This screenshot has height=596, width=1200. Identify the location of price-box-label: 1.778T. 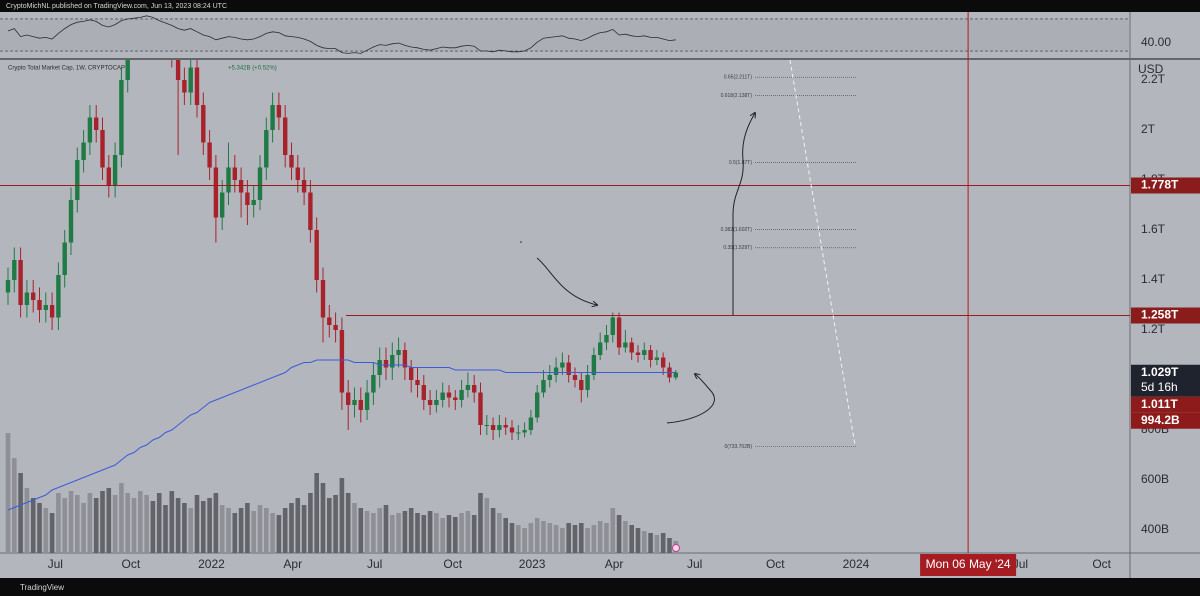
(1160, 185).